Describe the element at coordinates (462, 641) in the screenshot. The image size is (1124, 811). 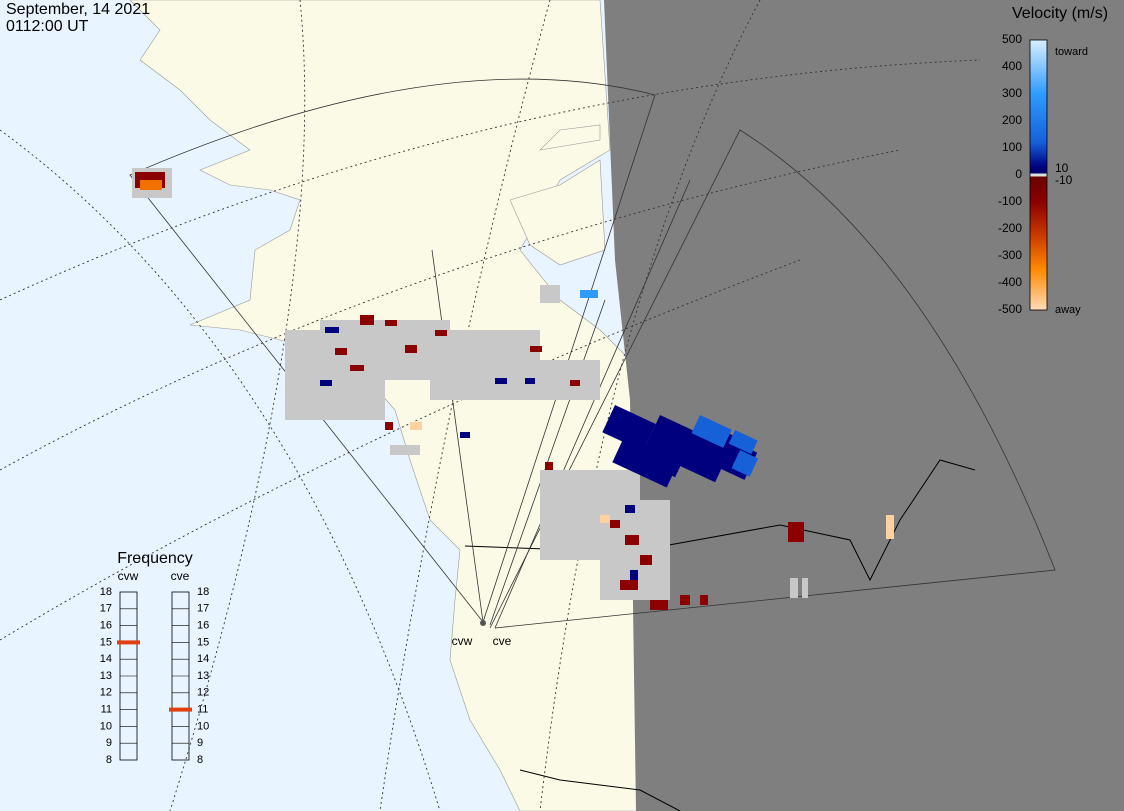
I see `site-label: cvw` at that location.